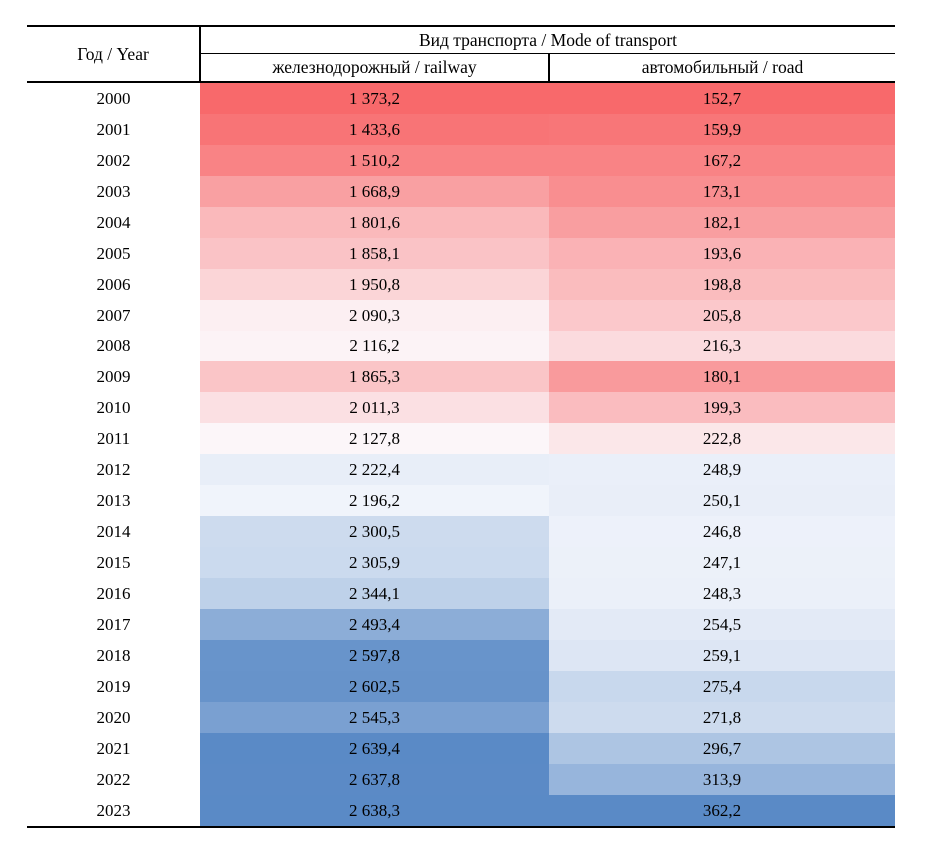  Describe the element at coordinates (113, 501) in the screenshot. I see `year-cell: 2013` at that location.